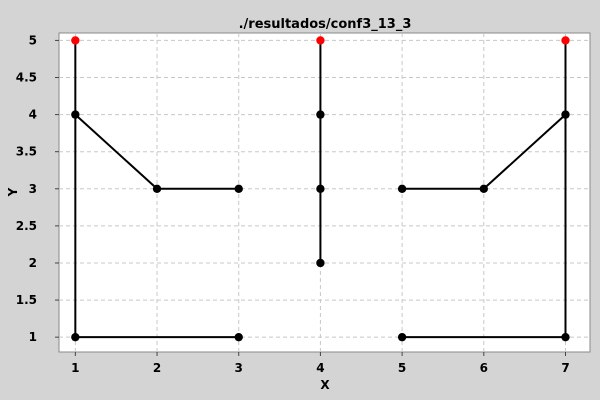  I want to click on x-axis-label: X, so click(325, 385).